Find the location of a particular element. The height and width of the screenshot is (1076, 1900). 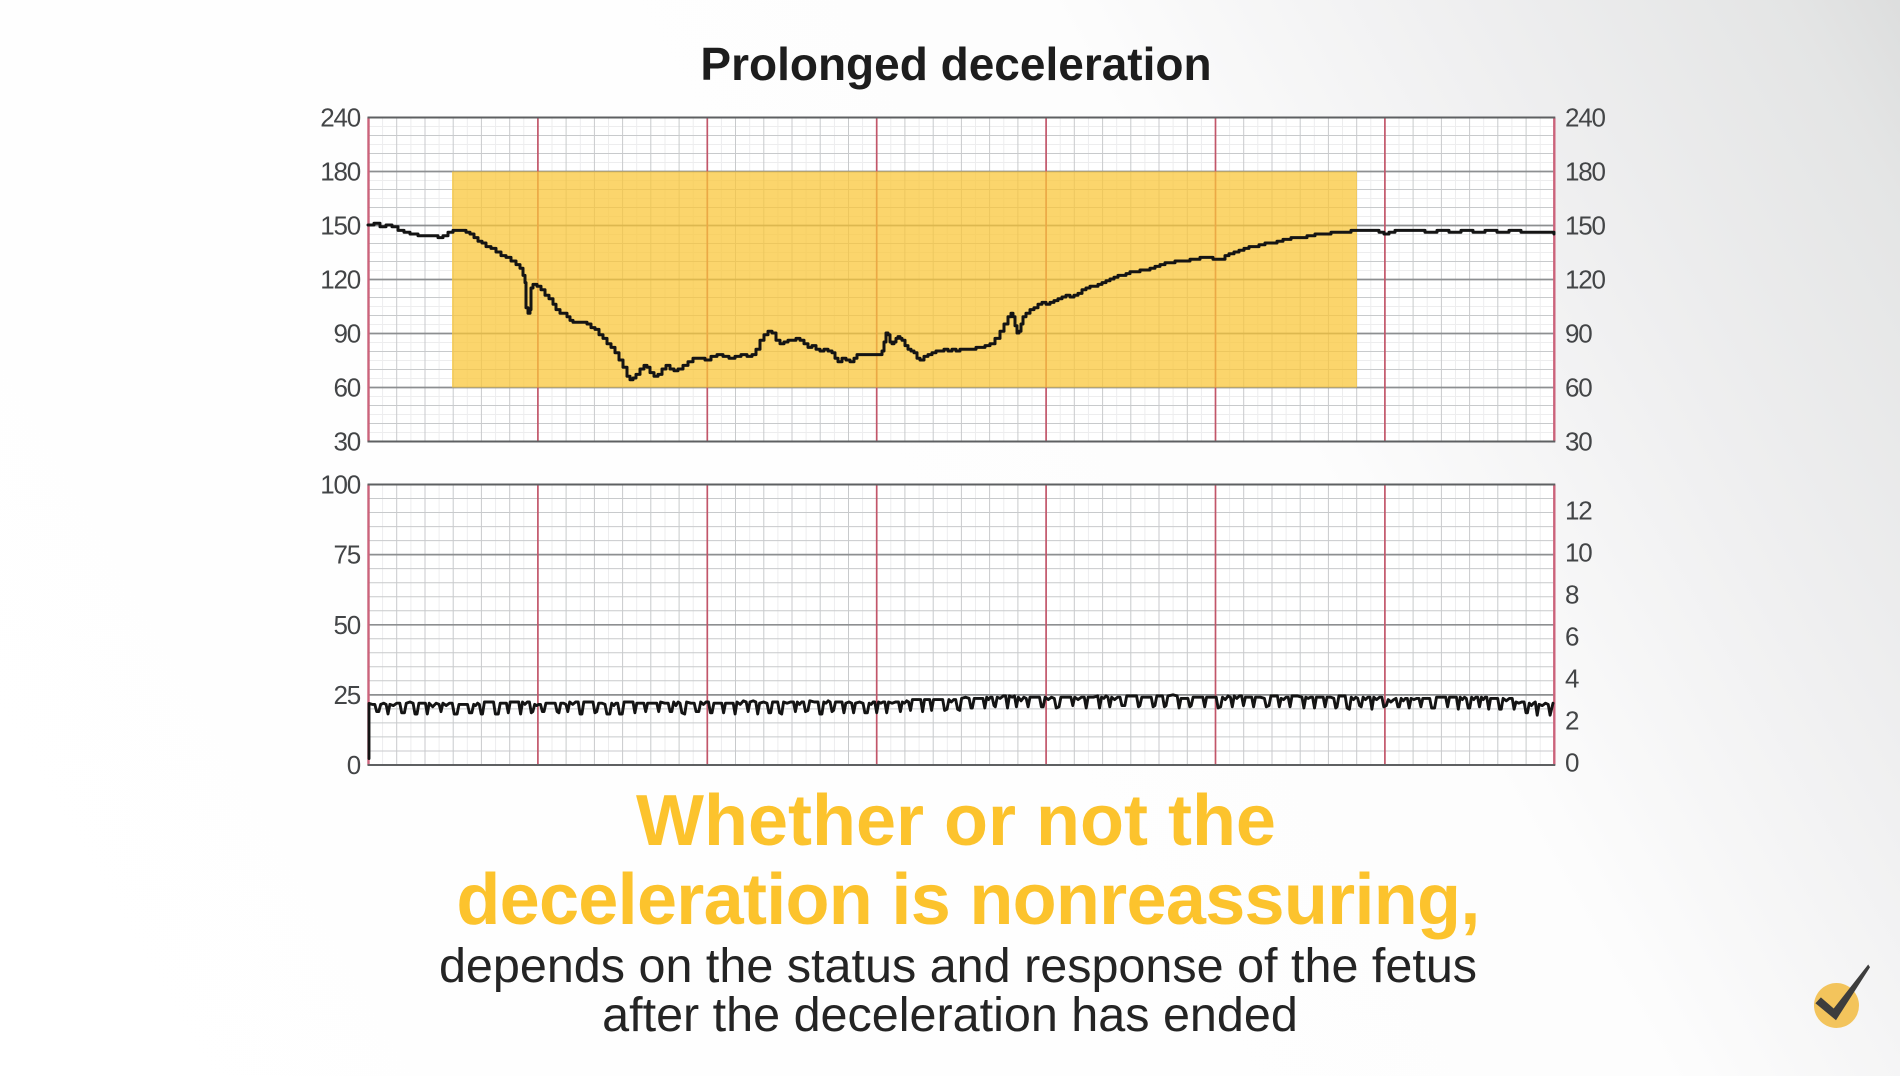

svg-text: 4 is located at coordinates (1572, 679).